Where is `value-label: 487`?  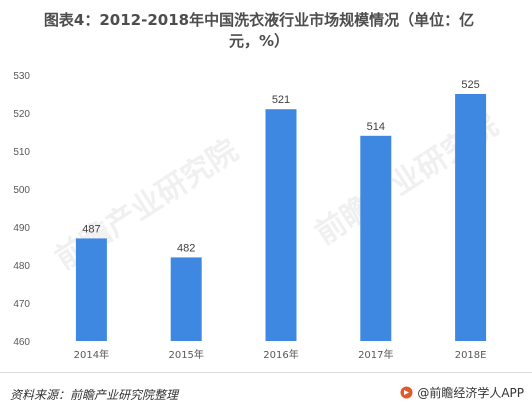
value-label: 487 is located at coordinates (91, 229).